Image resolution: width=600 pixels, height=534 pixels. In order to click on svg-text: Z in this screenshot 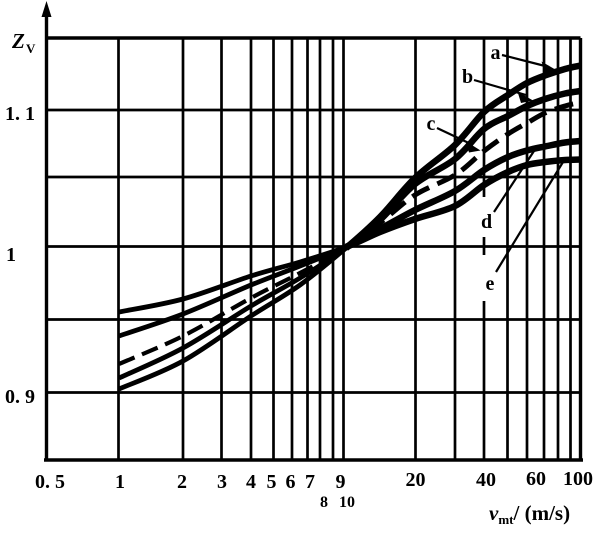, I will do `click(18, 41)`.